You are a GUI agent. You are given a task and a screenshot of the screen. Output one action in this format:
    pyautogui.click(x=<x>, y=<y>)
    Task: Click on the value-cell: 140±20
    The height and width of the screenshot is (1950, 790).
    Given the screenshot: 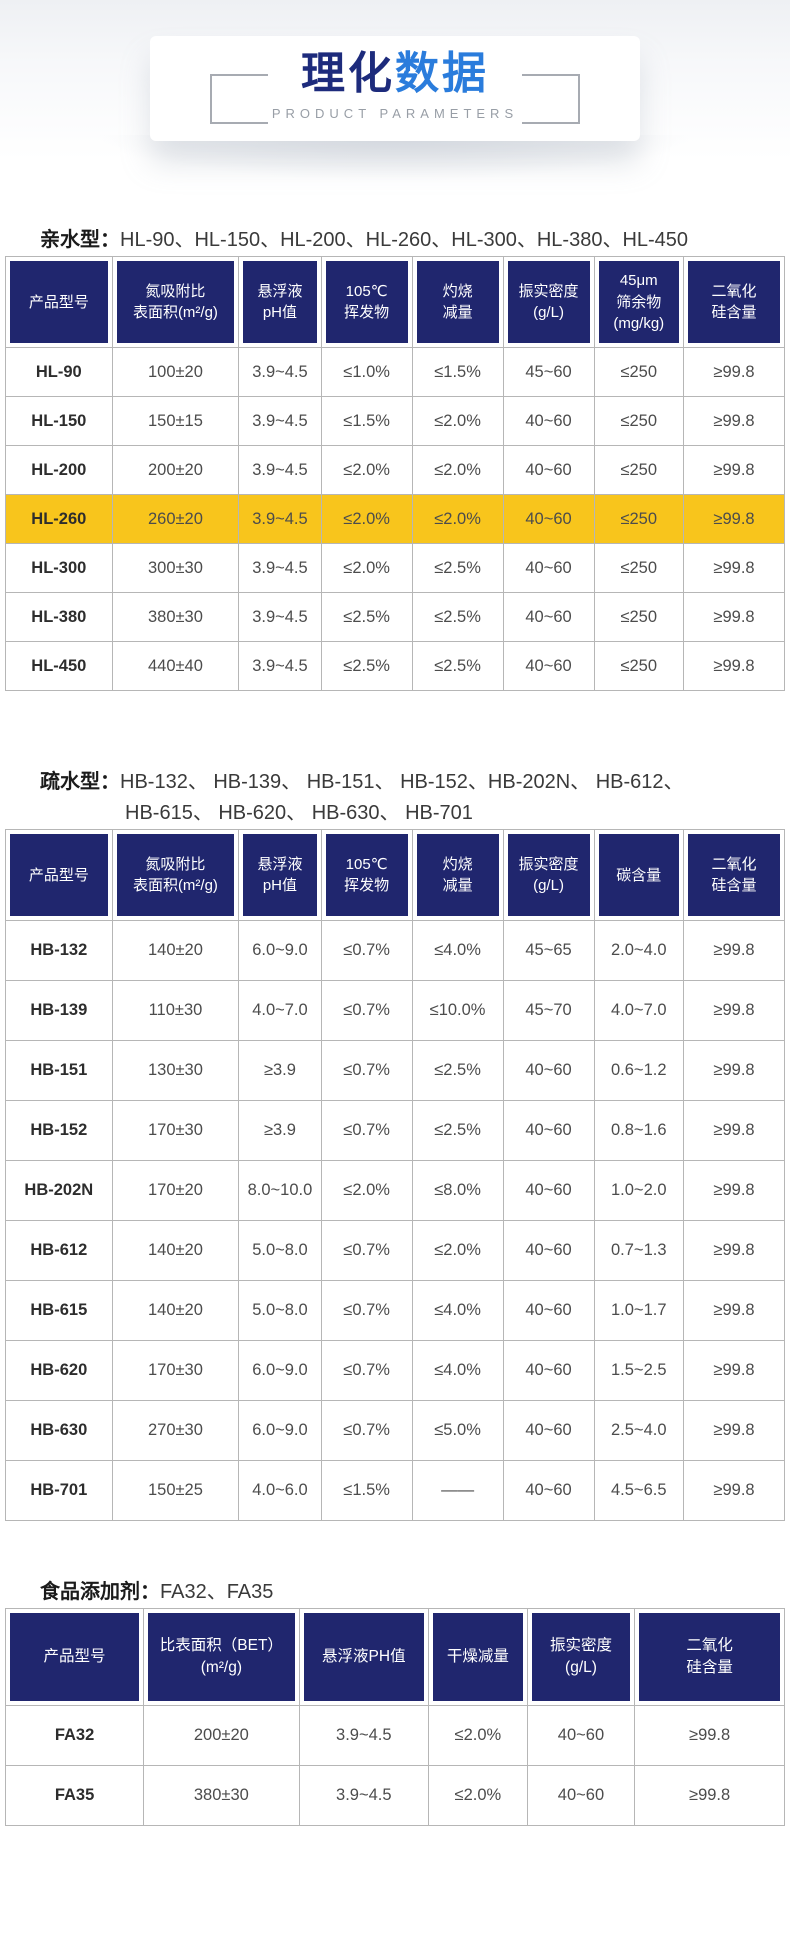 What is the action you would take?
    pyautogui.click(x=175, y=951)
    